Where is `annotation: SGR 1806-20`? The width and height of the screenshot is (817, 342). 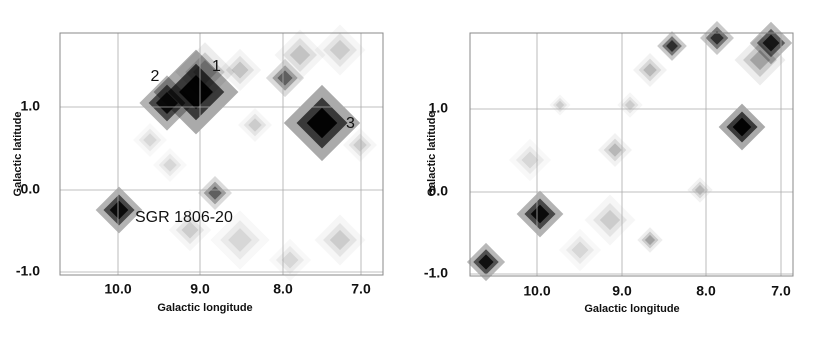
annotation: SGR 1806-20 is located at coordinates (184, 217).